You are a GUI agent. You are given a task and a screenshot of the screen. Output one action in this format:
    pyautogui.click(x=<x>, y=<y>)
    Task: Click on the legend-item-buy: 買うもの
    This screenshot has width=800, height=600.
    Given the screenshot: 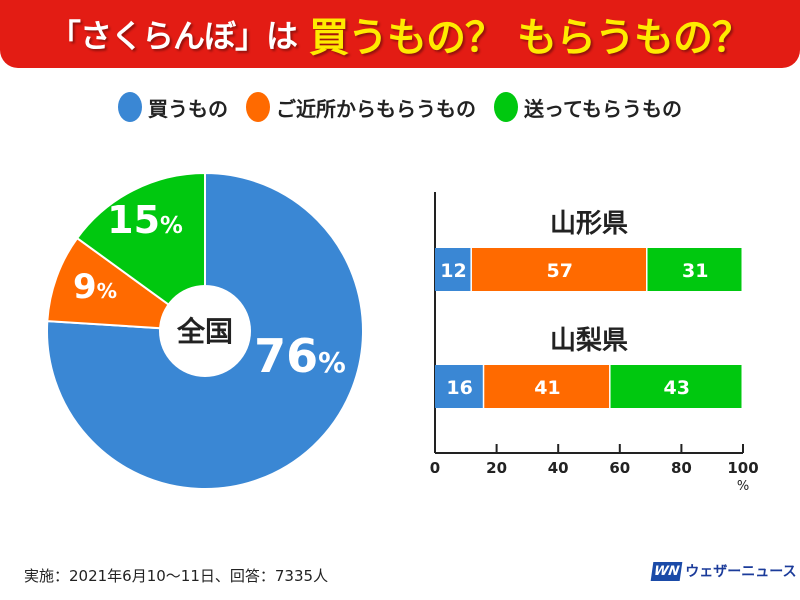 What is the action you would take?
    pyautogui.click(x=173, y=107)
    